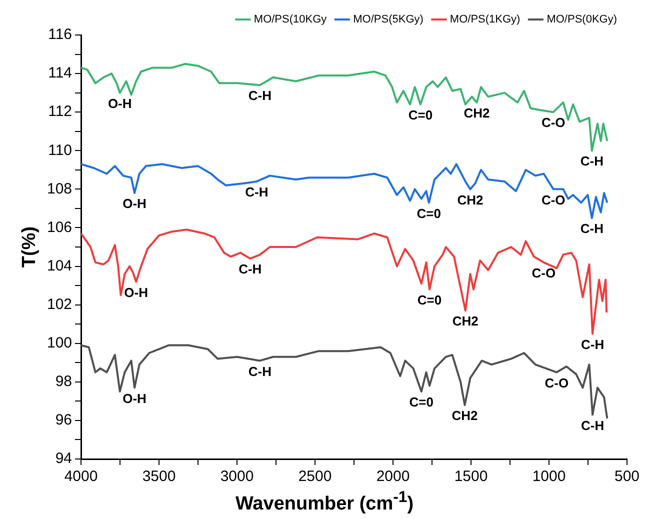 This screenshot has width=649, height=519. Describe the element at coordinates (324, 501) in the screenshot. I see `x-axis-title: Wavenumber (cm$^{-1}$)` at that location.